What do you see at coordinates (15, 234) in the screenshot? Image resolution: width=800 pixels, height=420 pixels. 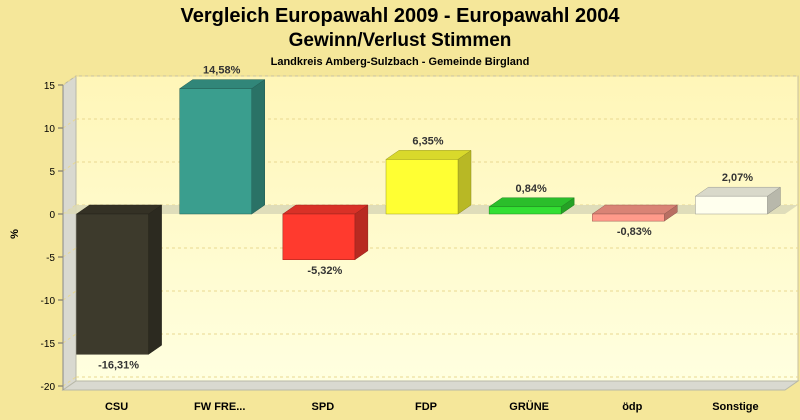 I see `y-axis-label: %` at bounding box center [15, 234].